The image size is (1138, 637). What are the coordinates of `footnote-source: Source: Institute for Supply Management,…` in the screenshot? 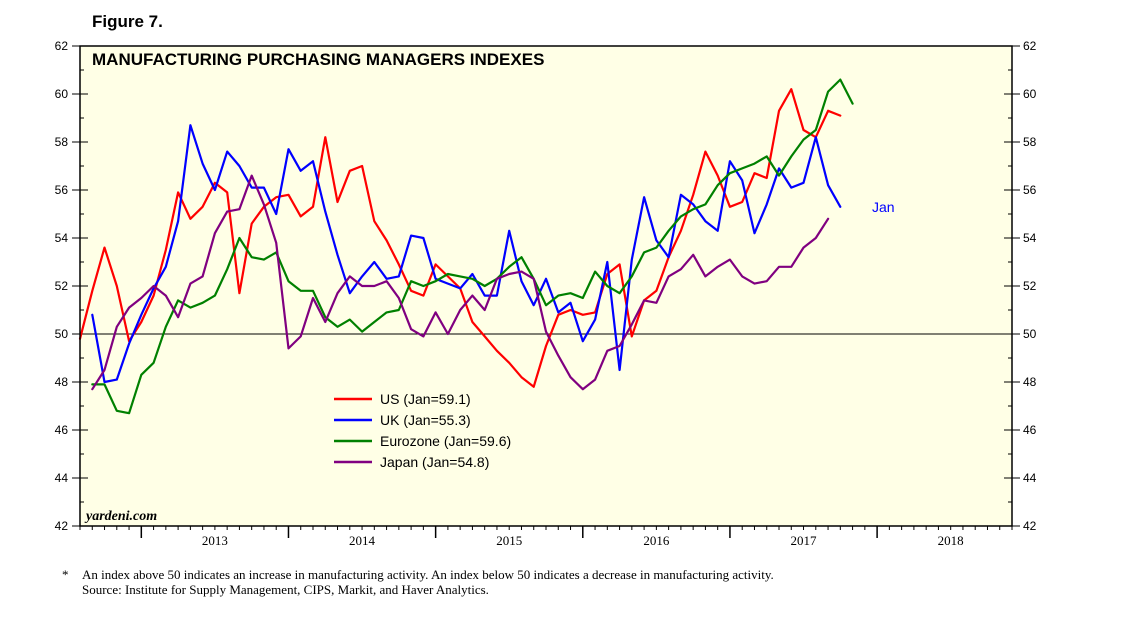 It's located at (285, 589).